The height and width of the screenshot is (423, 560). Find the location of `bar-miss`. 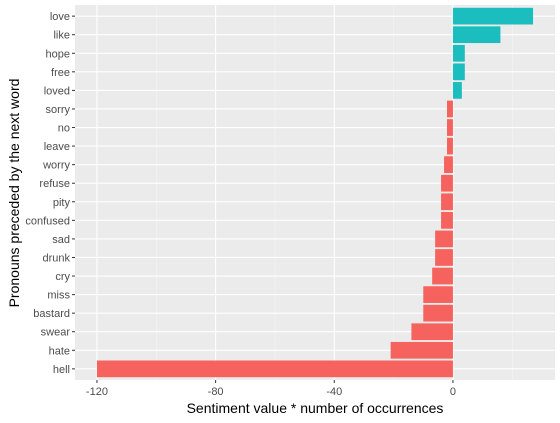

bar-miss is located at coordinates (438, 294).